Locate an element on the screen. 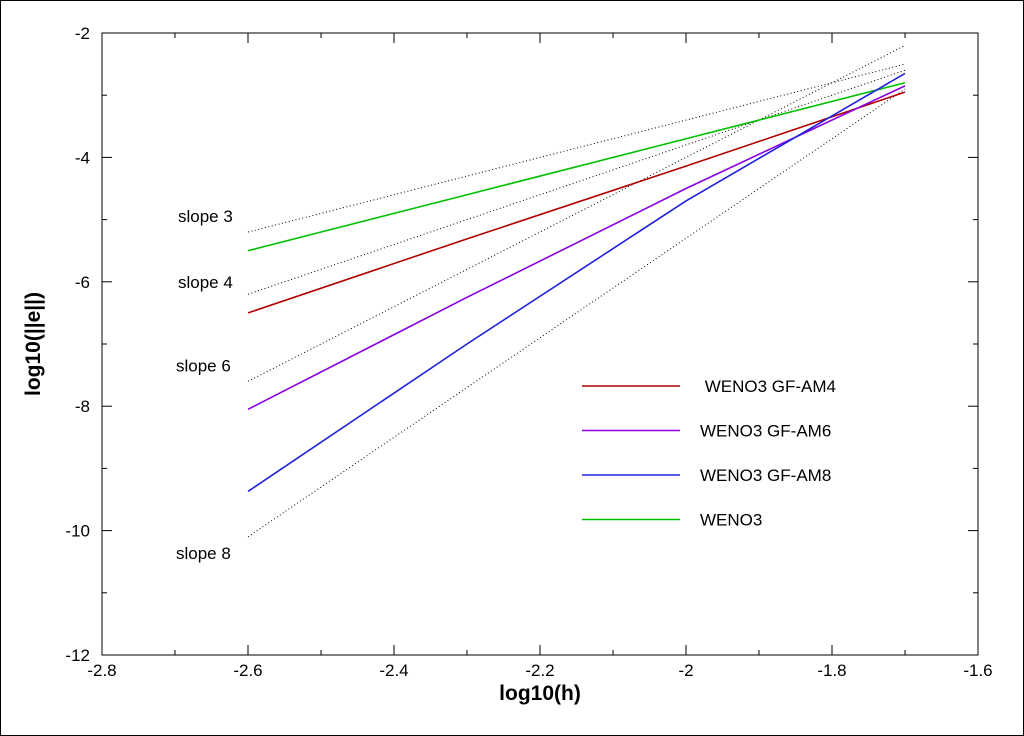 This screenshot has width=1024, height=736. x-tick-label: -1.6 is located at coordinates (977, 670).